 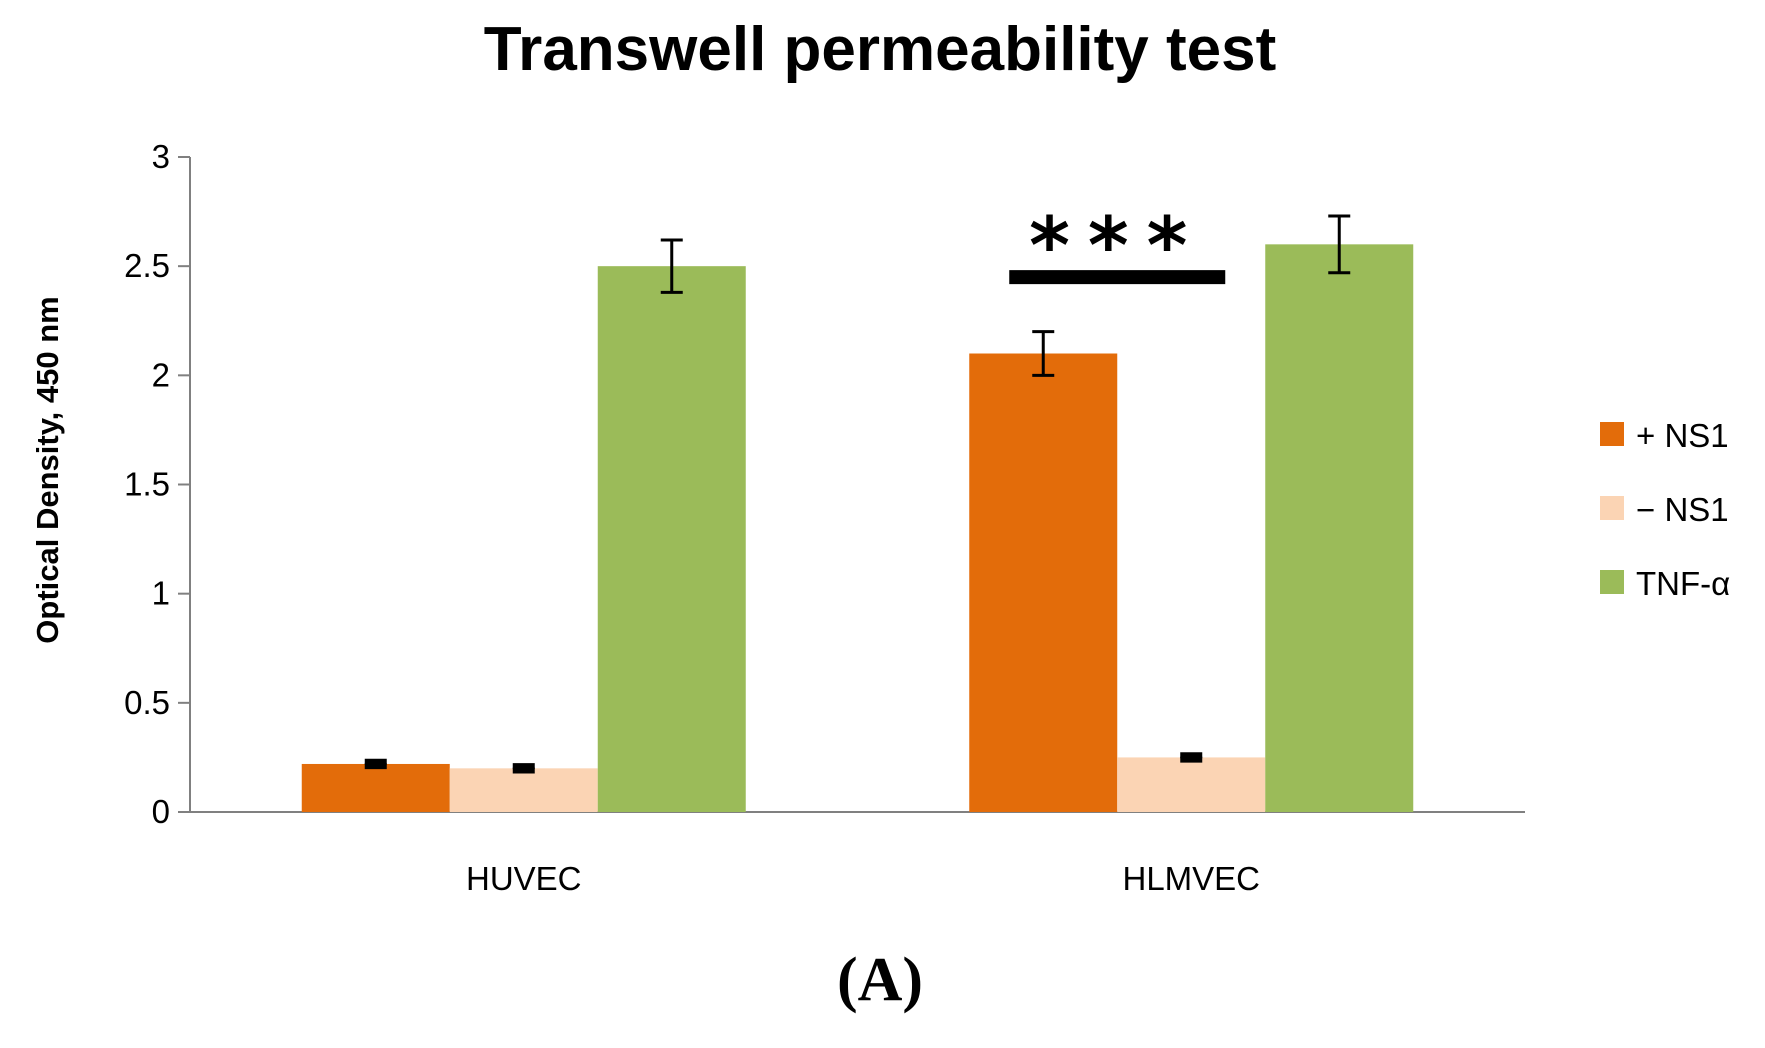 I want to click on y-axis-label: Optical Density, 450 nm, so click(x=47, y=469).